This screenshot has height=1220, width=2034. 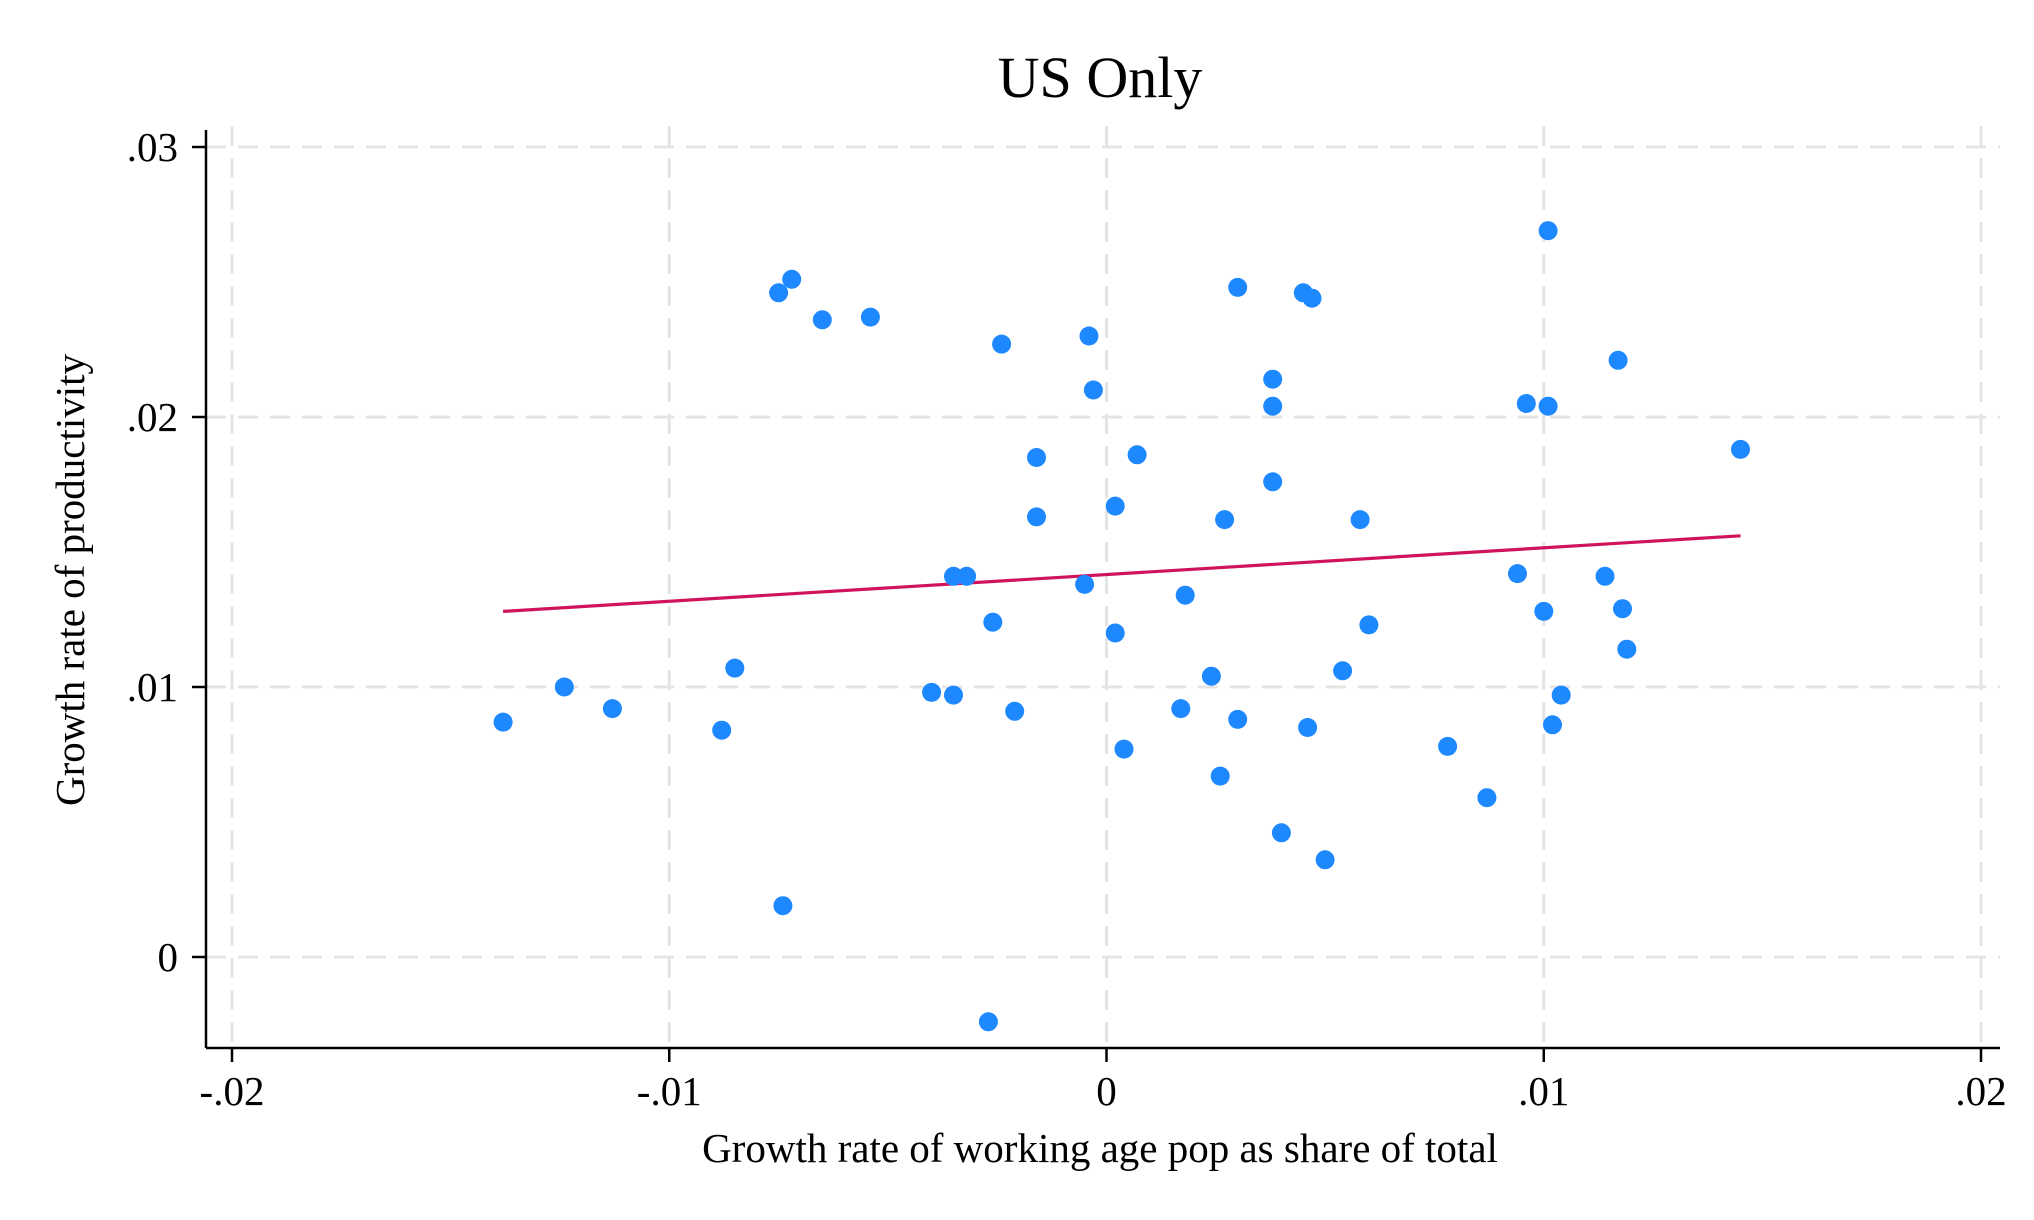 What do you see at coordinates (152, 687) in the screenshot?
I see `y-tick-label: .01` at bounding box center [152, 687].